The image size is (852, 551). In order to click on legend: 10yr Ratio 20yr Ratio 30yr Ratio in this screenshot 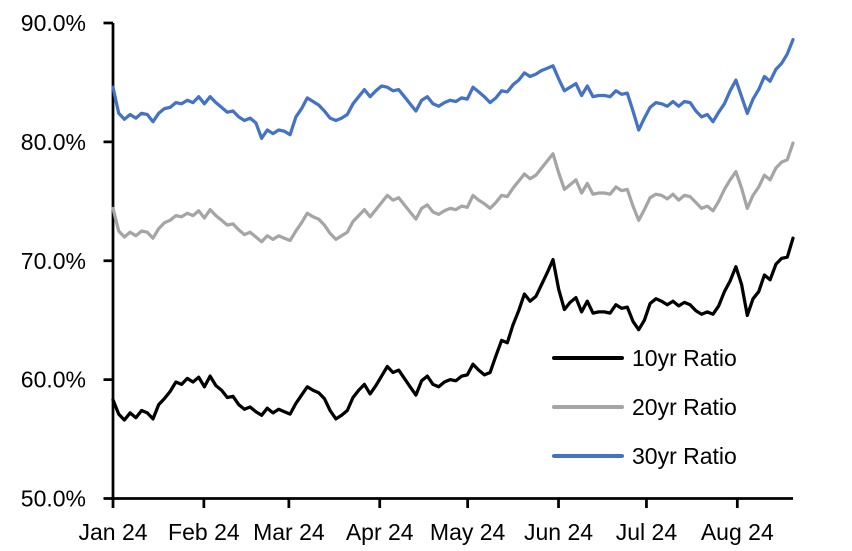, I will do `click(644, 407)`.